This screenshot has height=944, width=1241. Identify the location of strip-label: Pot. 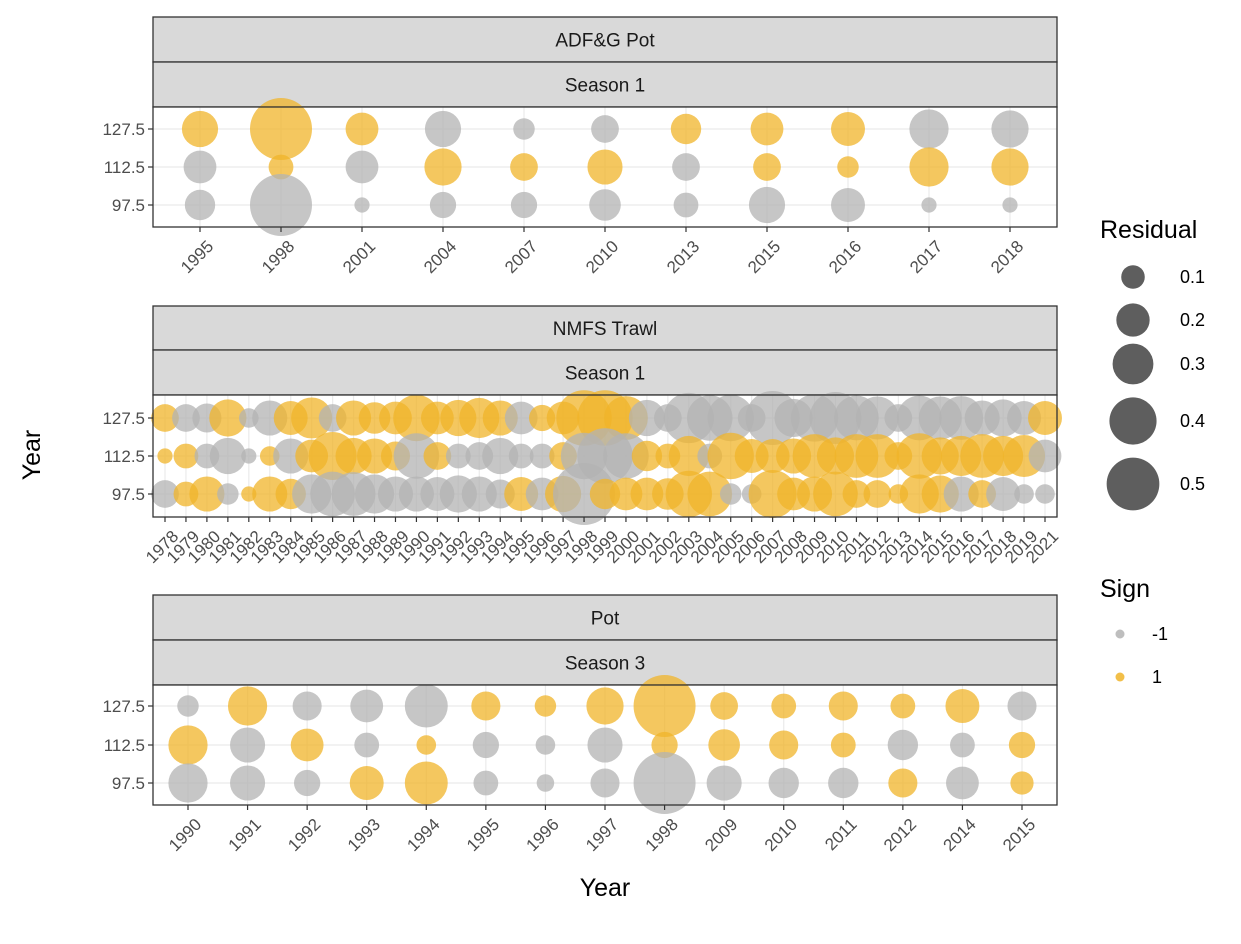
(605, 619).